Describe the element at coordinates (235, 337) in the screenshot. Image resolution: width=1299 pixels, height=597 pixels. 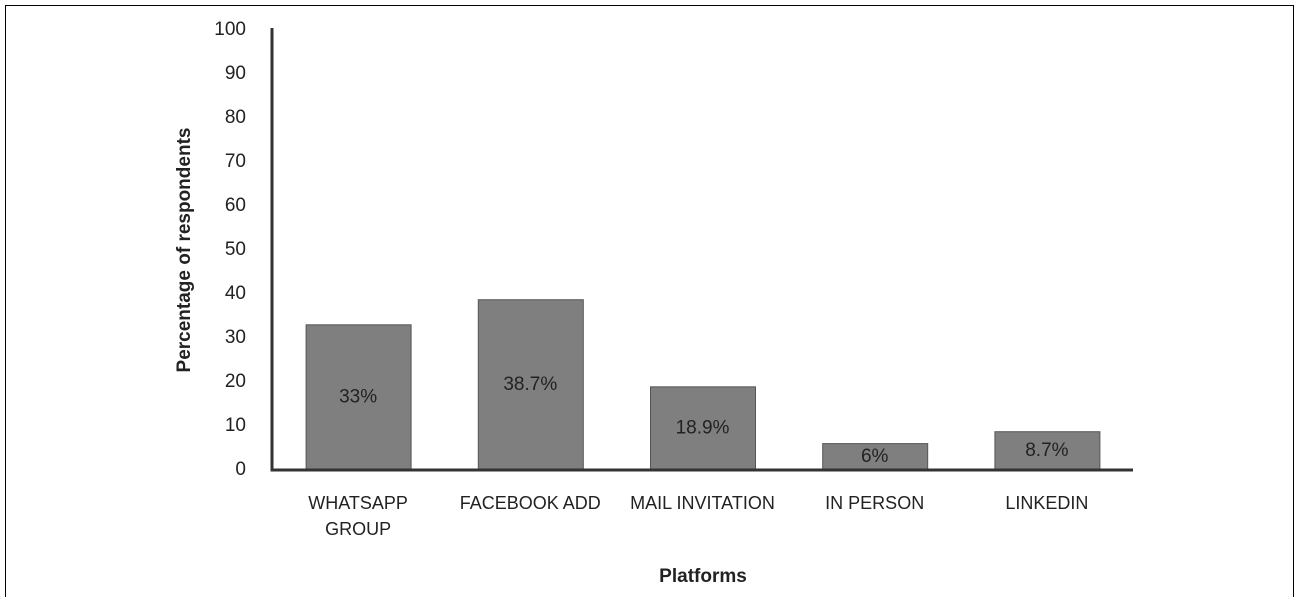
I see `y-tick-label: 30` at that location.